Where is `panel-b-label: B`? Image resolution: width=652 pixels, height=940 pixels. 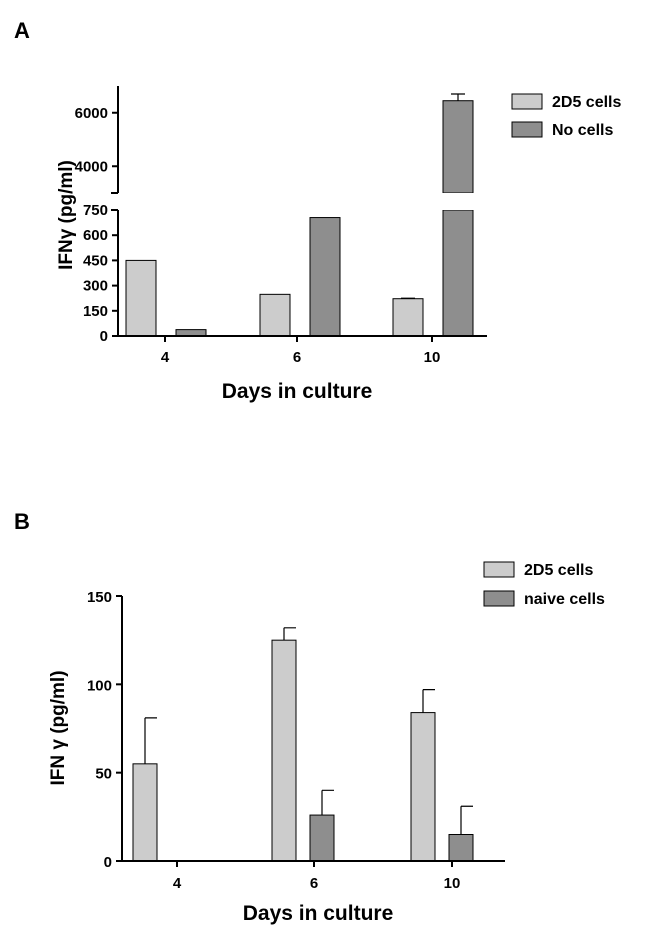 panel-b-label: B is located at coordinates (22, 521).